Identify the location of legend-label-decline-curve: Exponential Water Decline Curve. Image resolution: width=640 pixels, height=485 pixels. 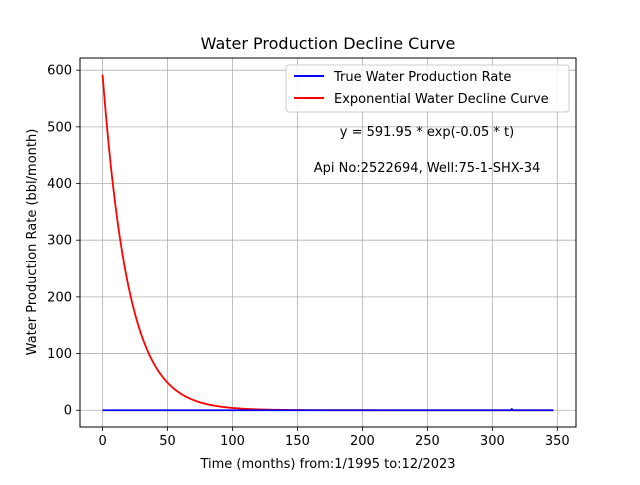
(441, 99).